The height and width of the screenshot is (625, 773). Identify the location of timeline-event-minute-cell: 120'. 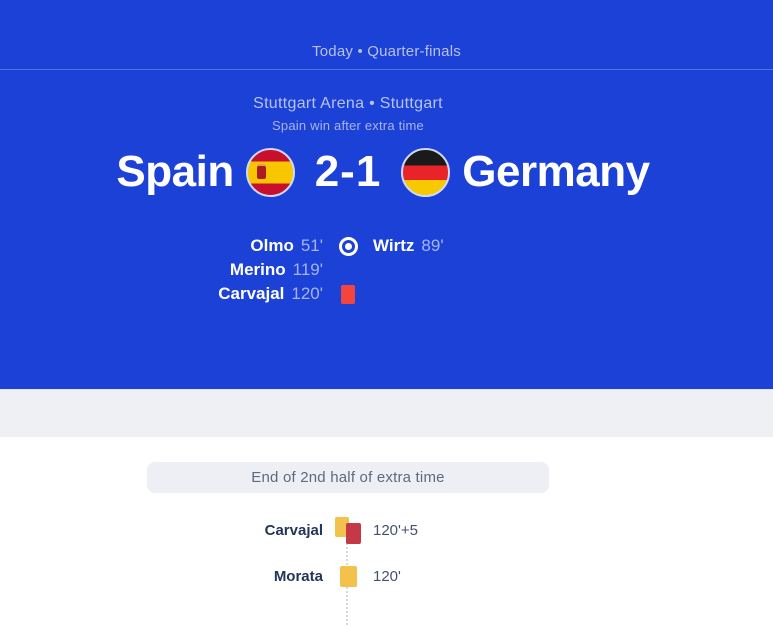
(534, 576).